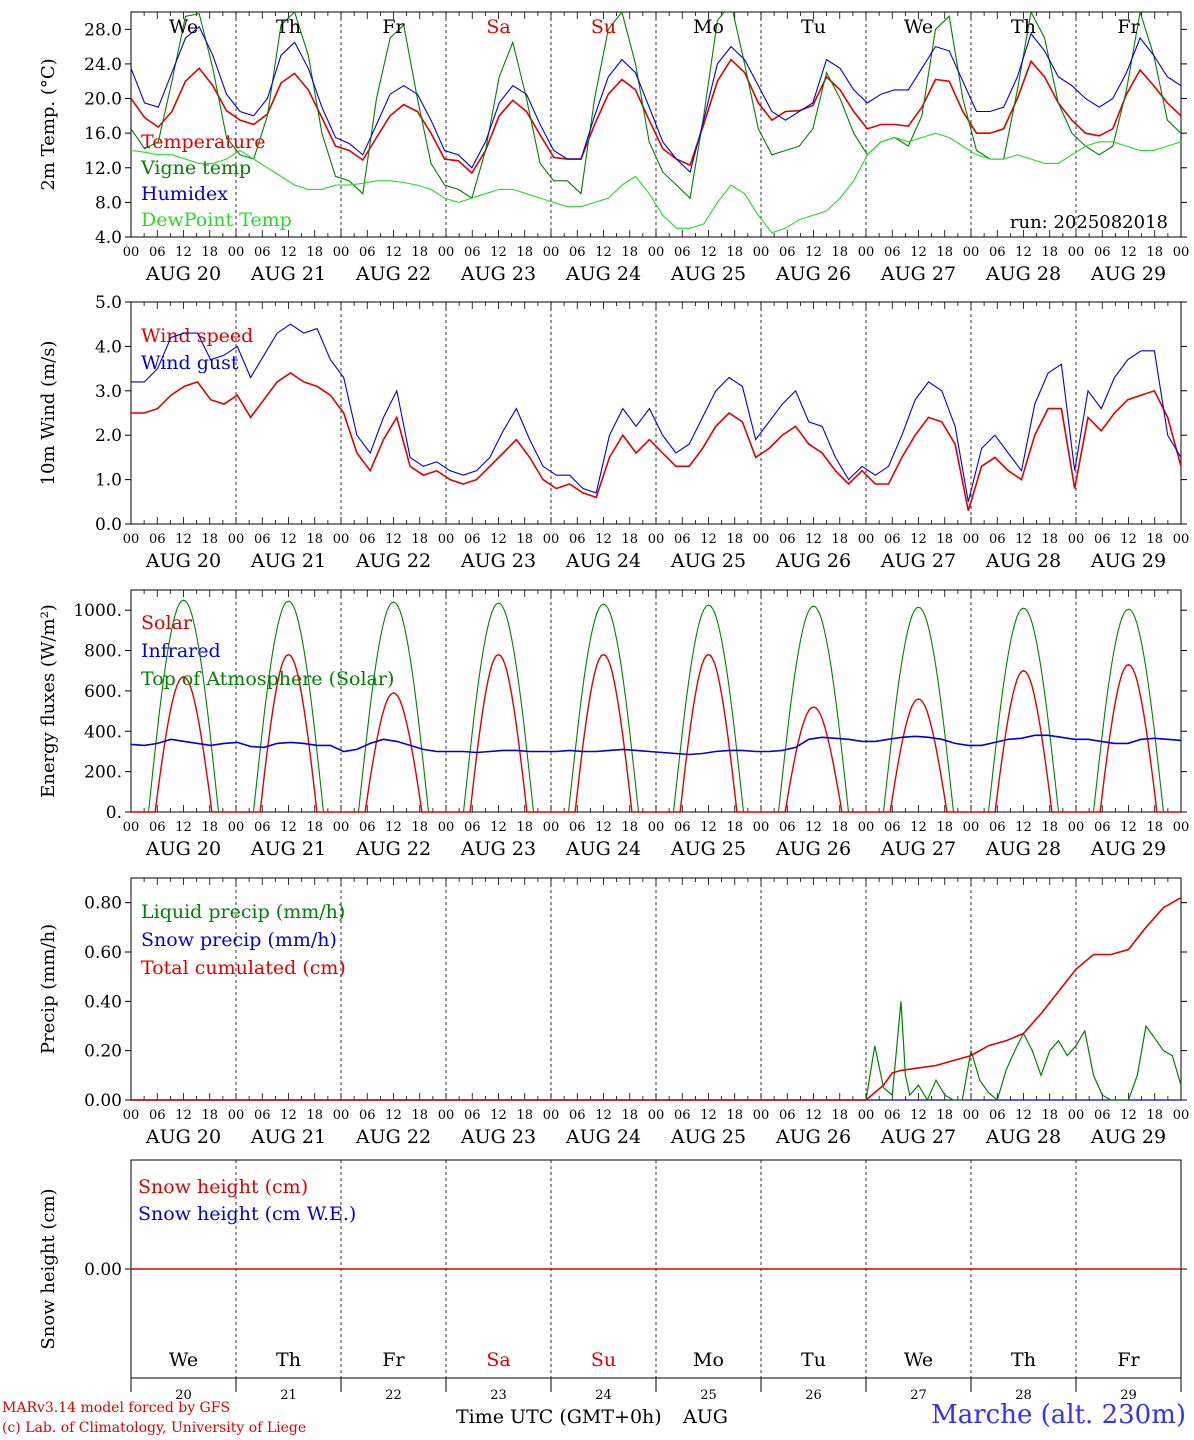  I want to click on date-label: AUG 24, so click(603, 561).